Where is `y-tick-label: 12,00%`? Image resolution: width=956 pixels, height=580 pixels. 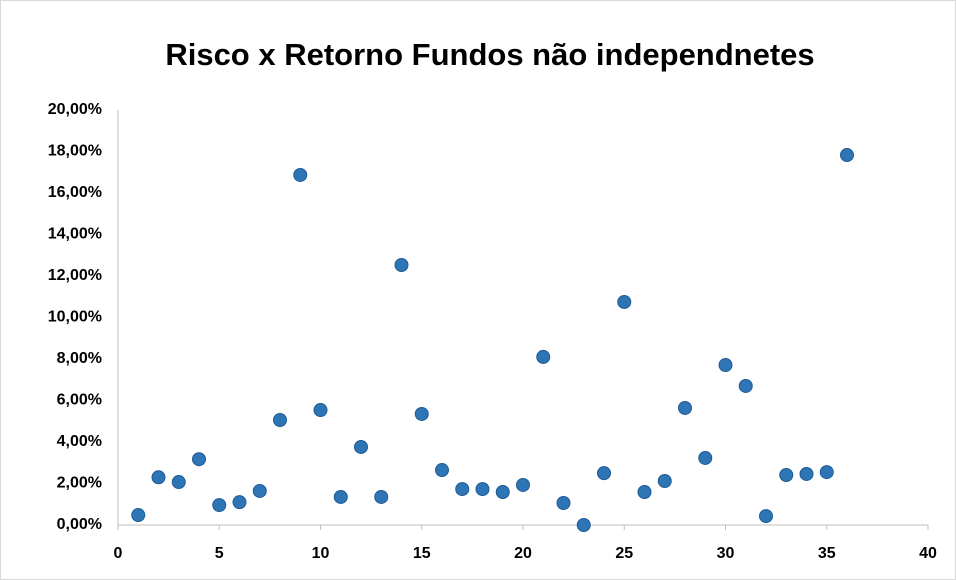 y-tick-label: 12,00% is located at coordinates (75, 275).